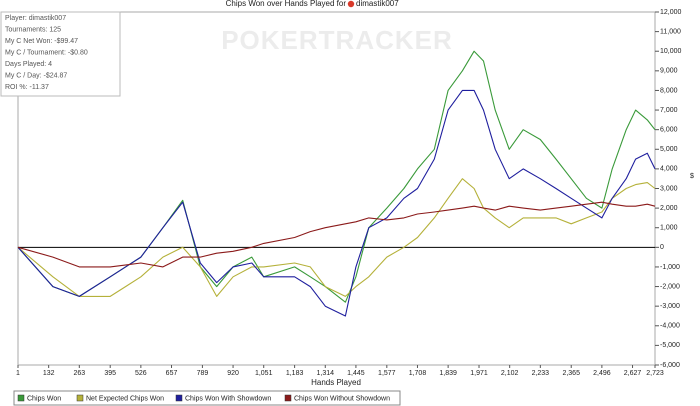  What do you see at coordinates (342, 398) in the screenshot?
I see `legend-label: Chips Won Without Showdown` at bounding box center [342, 398].